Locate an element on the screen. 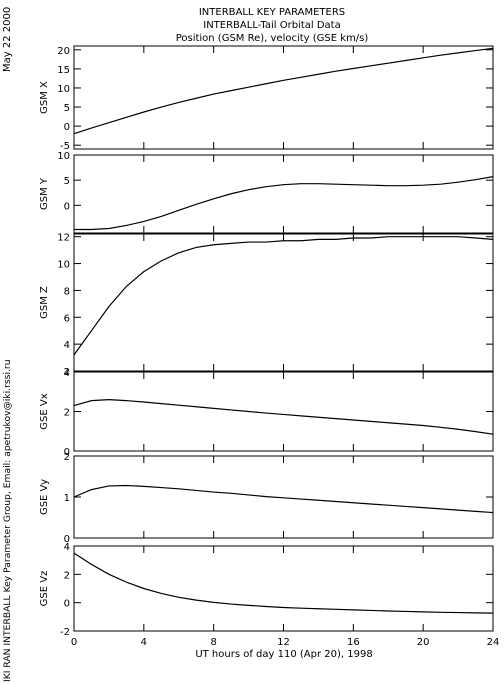 The image size is (504, 684). series-line-gse-vz is located at coordinates (283, 583).